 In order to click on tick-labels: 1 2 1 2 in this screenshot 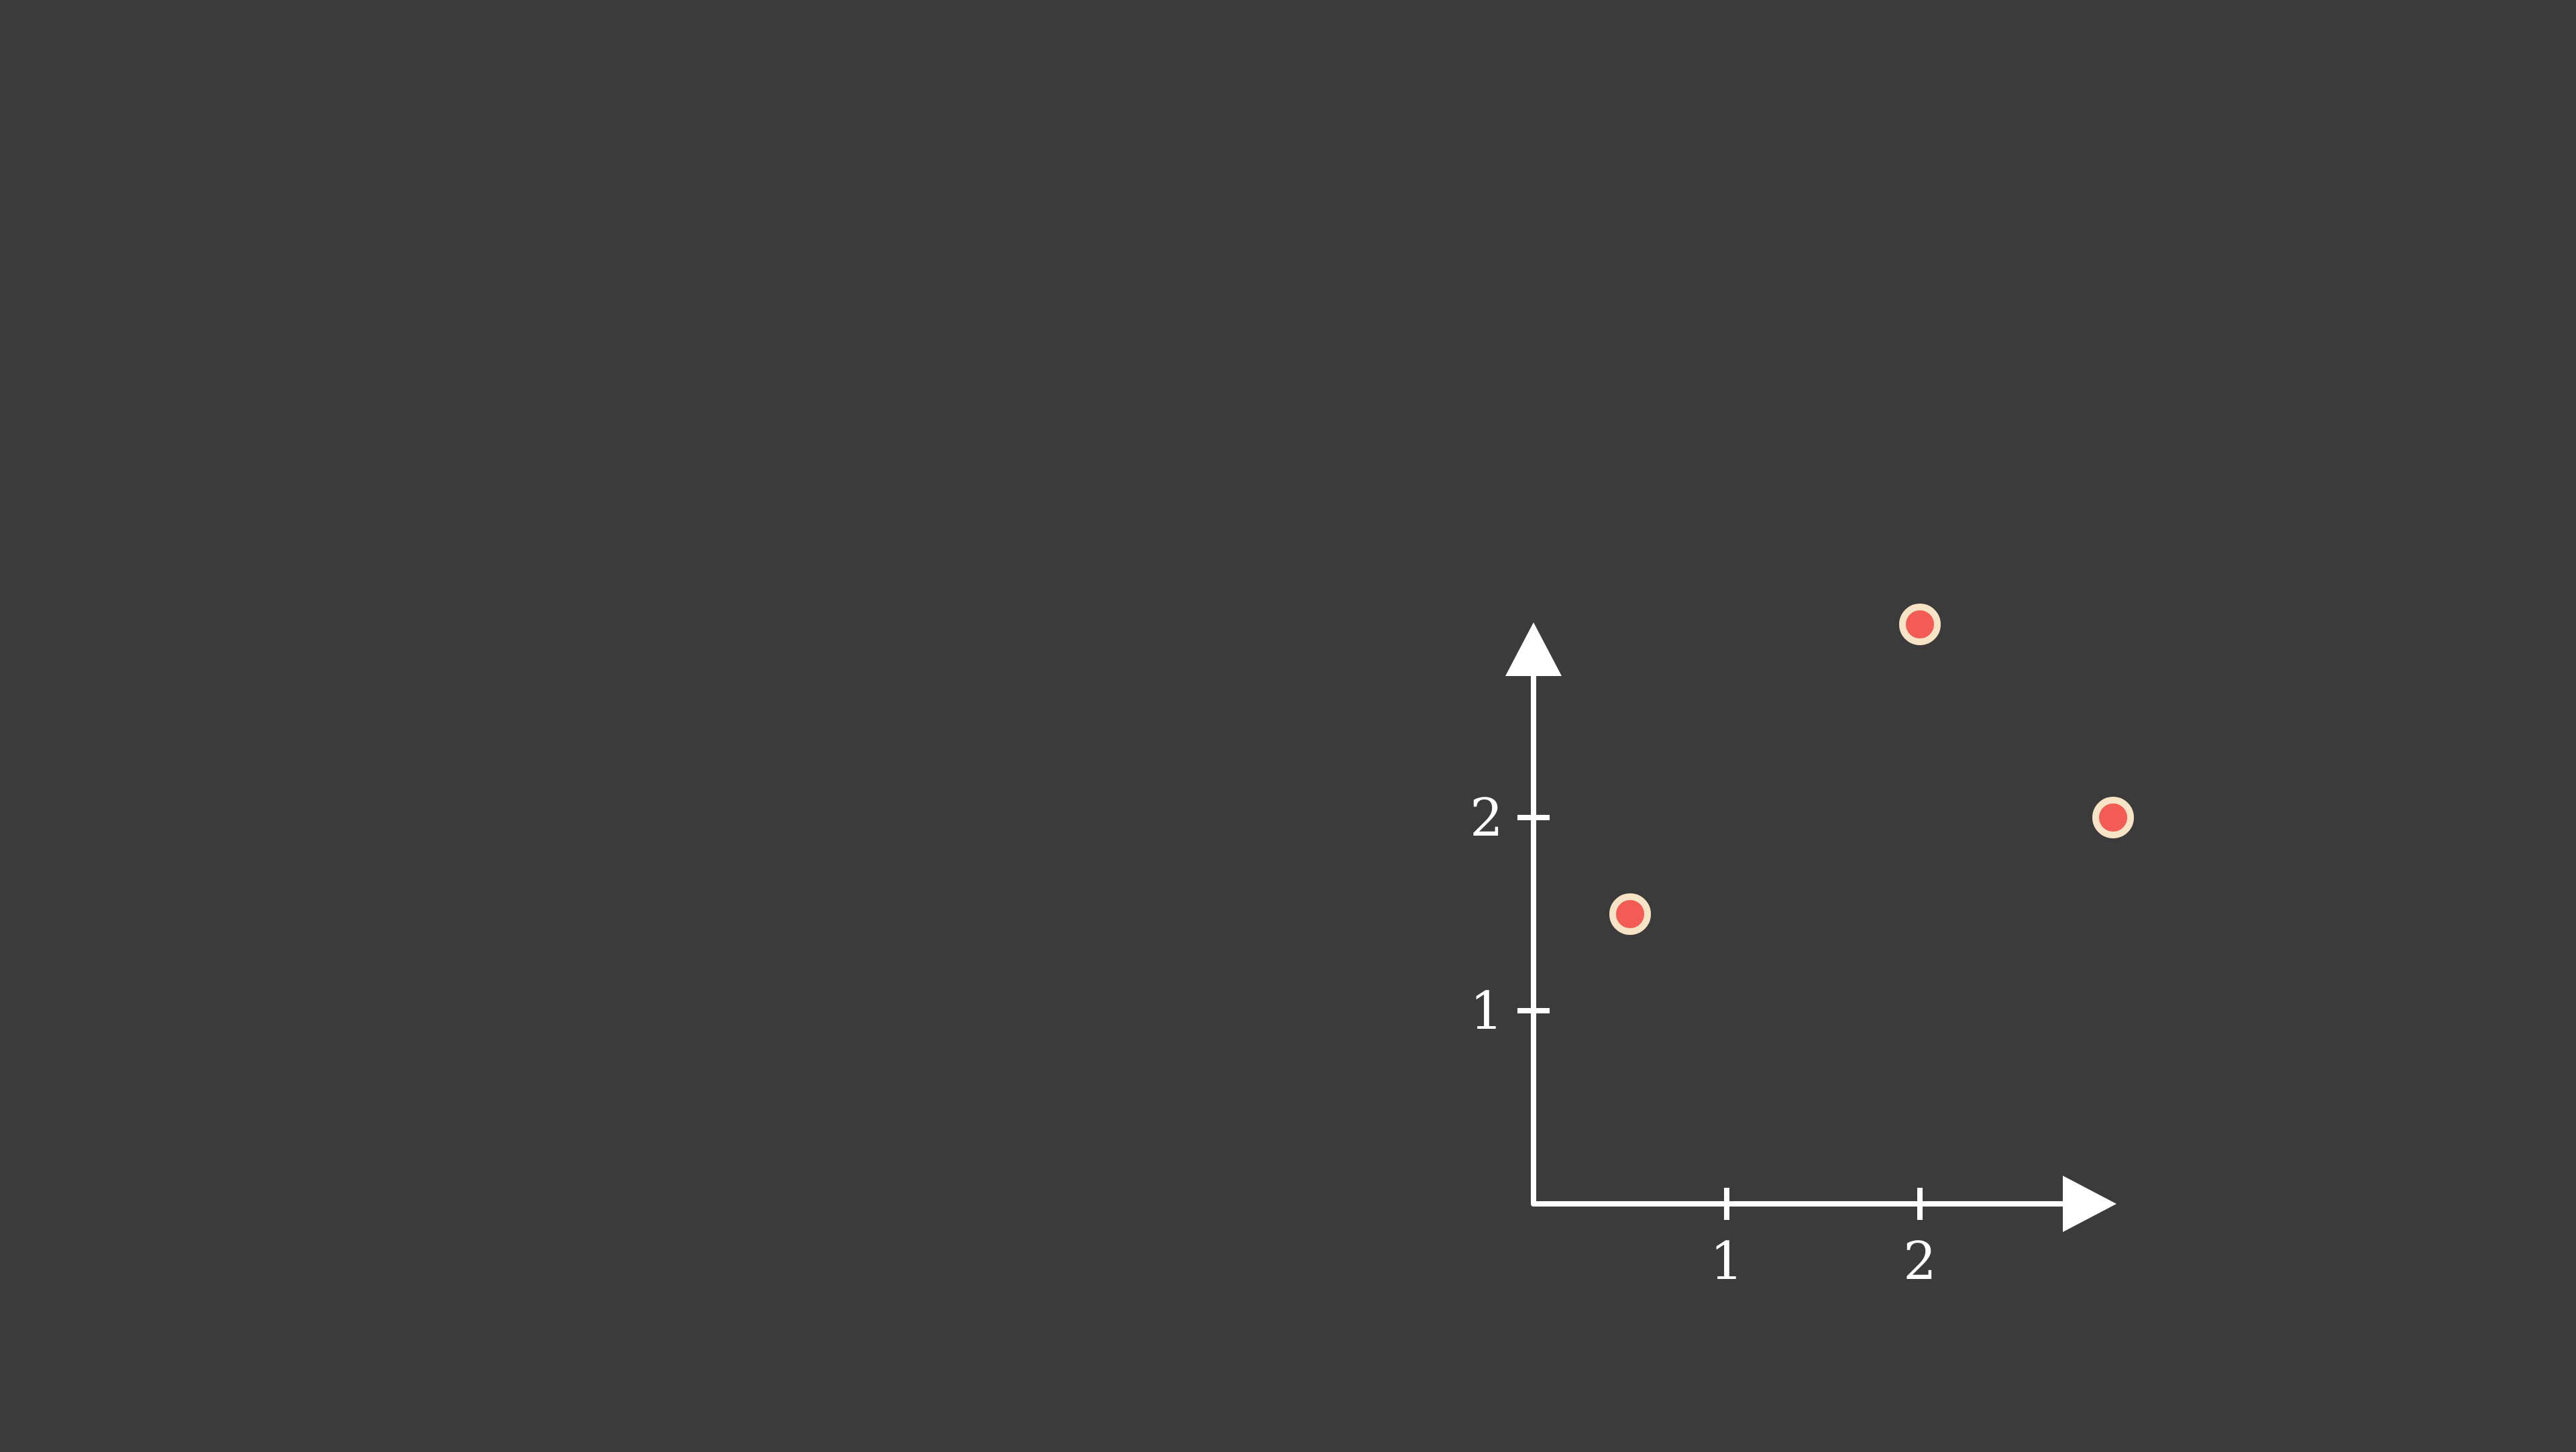, I will do `click(1703, 1040)`.